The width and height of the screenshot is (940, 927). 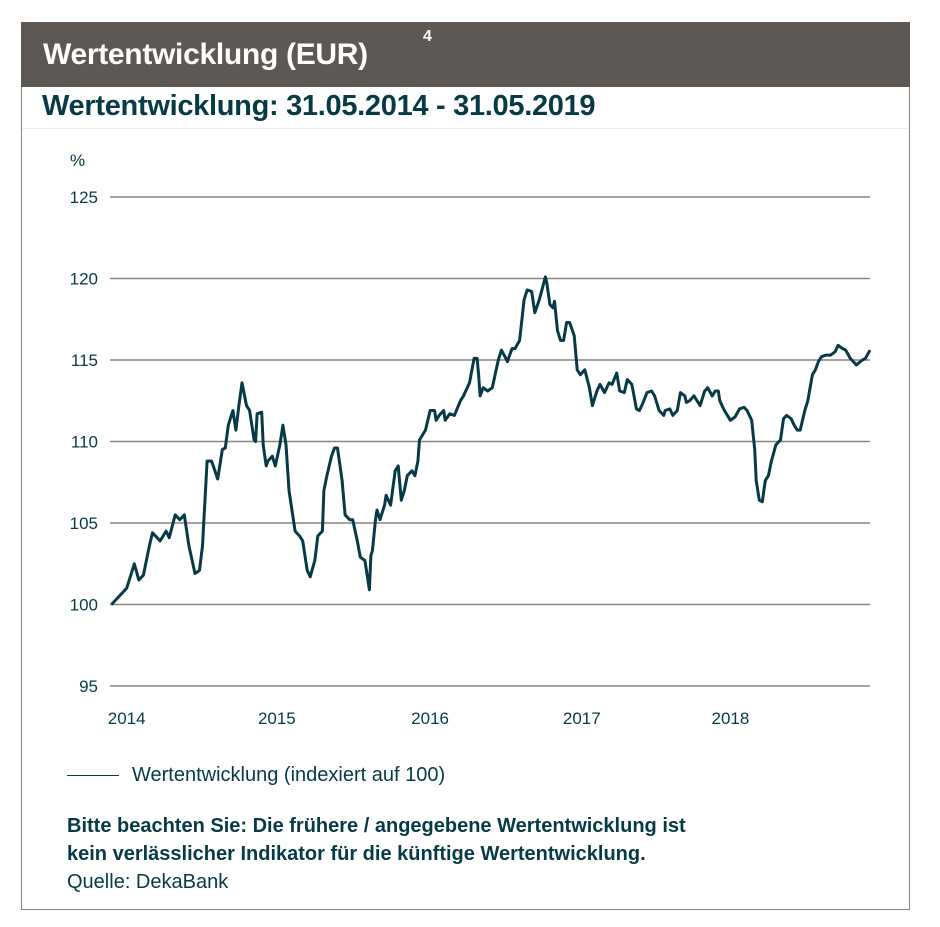 I want to click on separator, so click(x=465, y=128).